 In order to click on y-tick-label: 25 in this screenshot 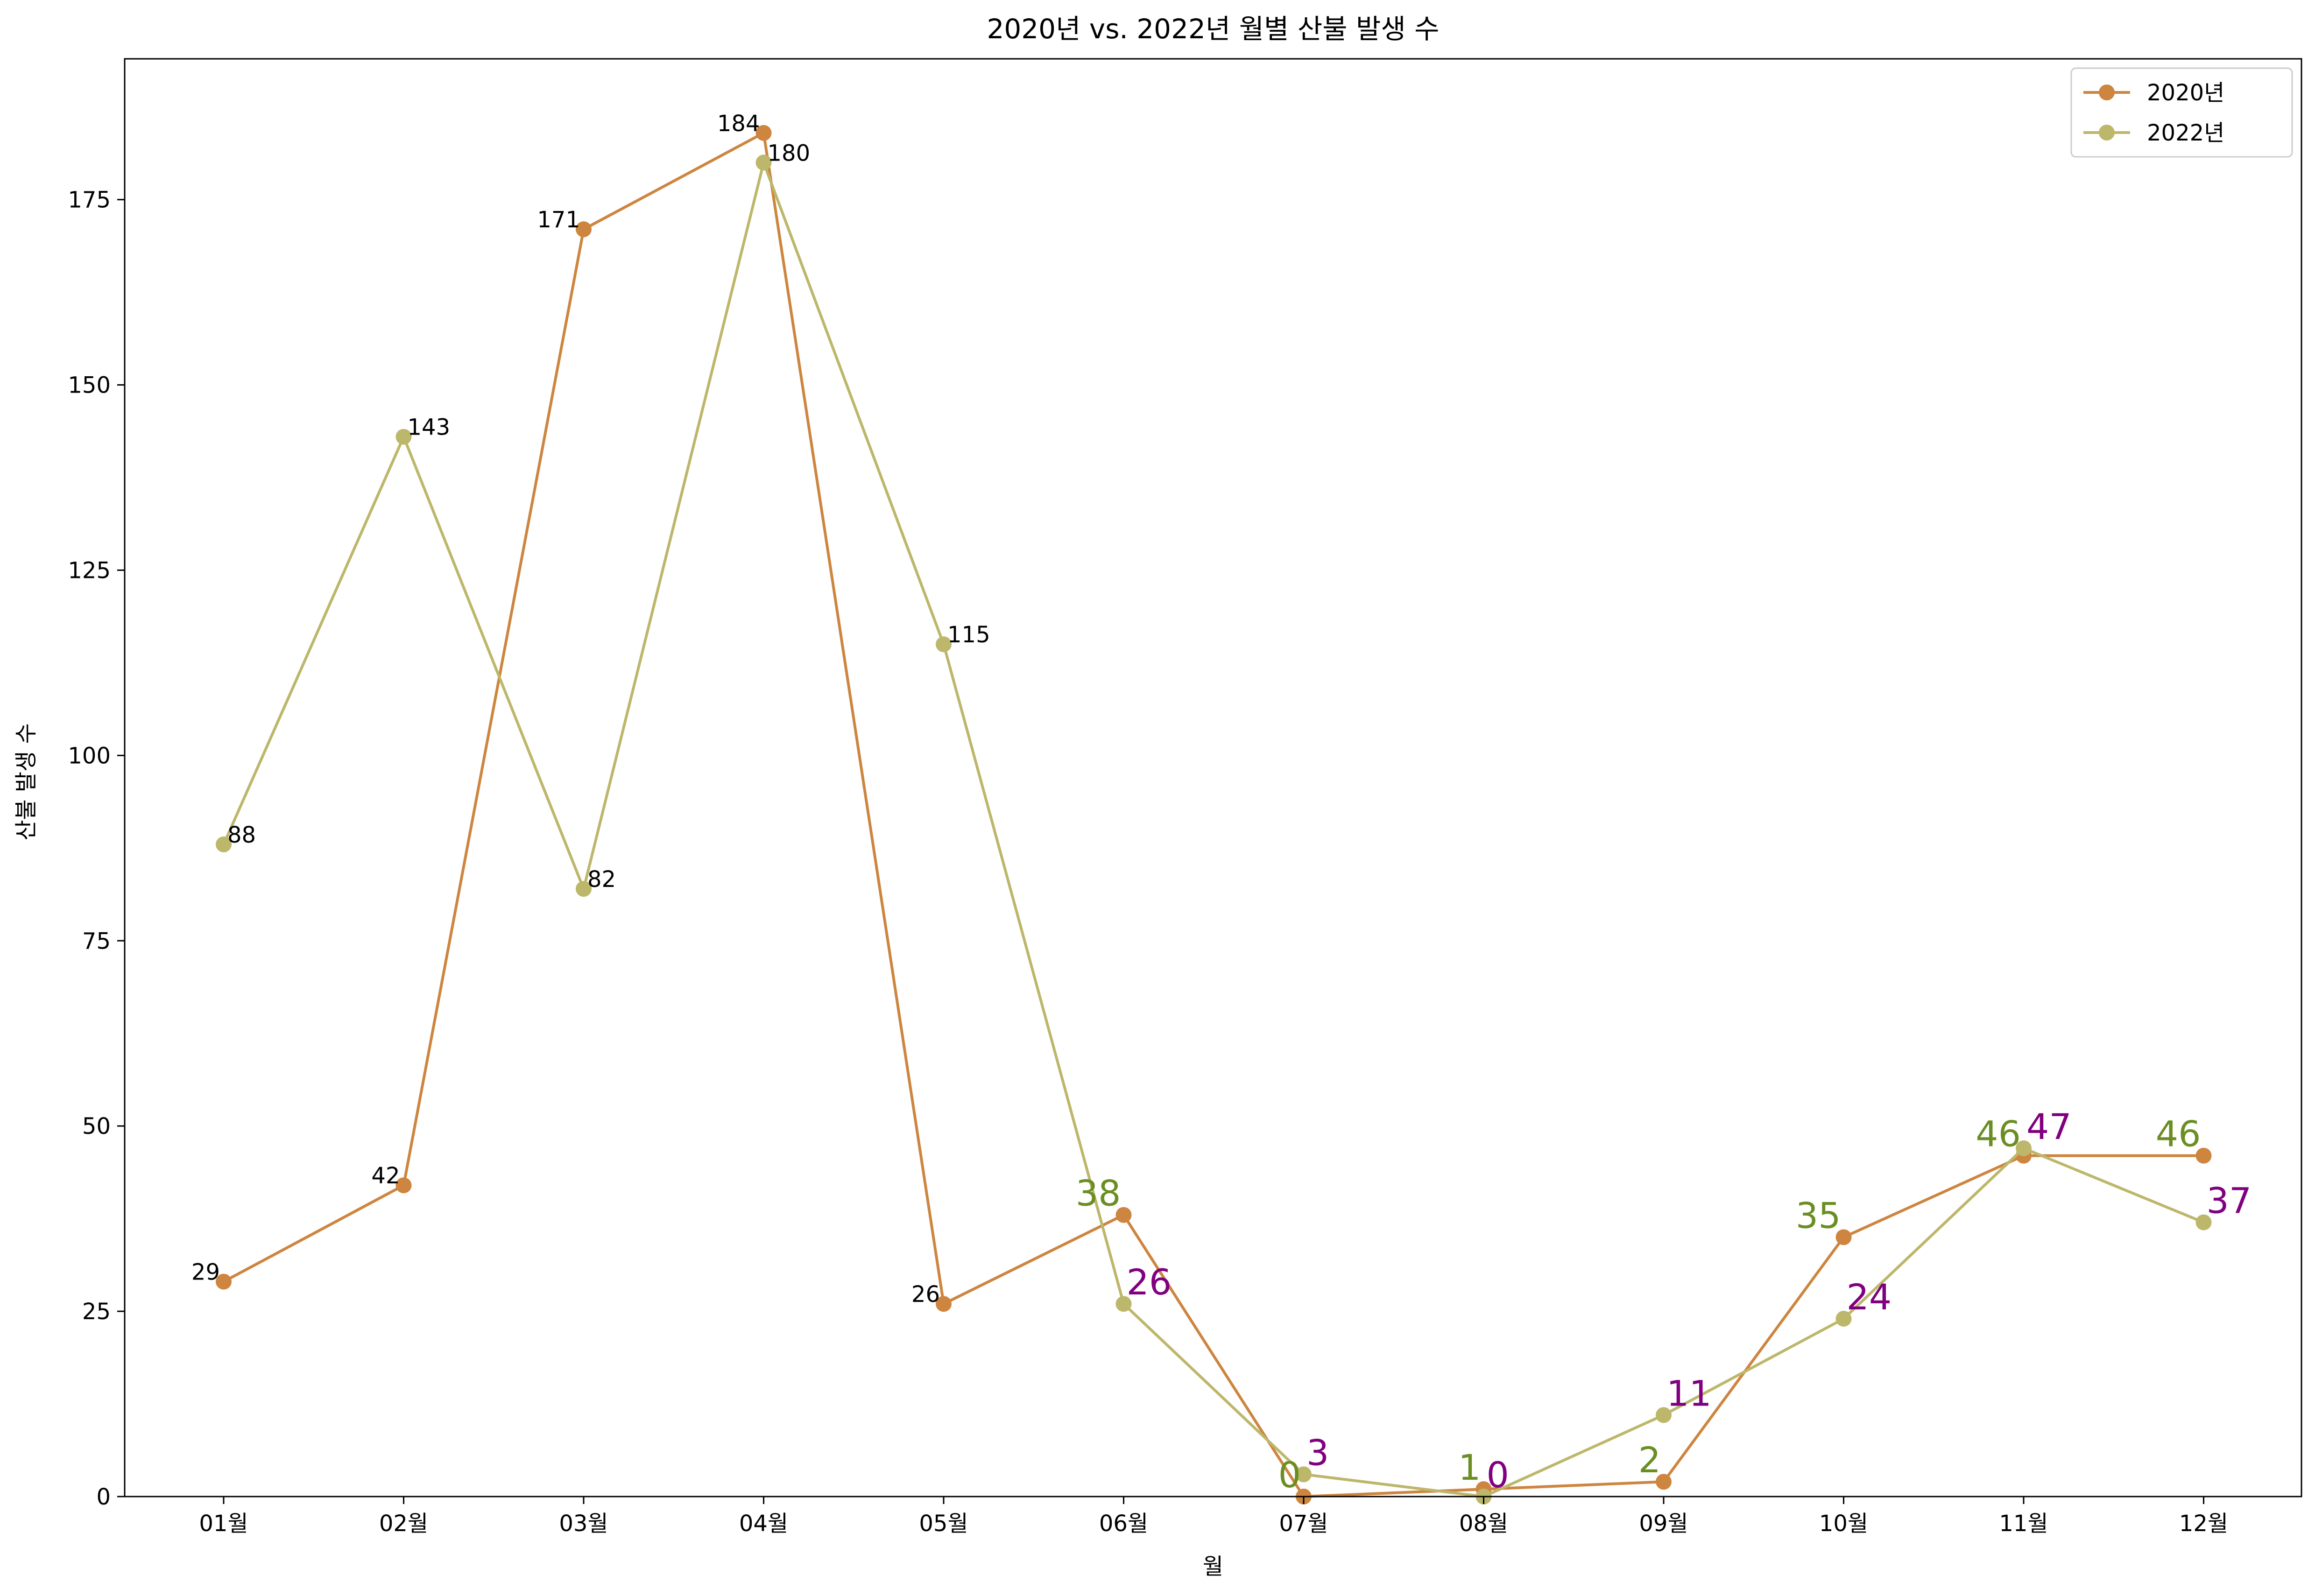, I will do `click(96, 1312)`.